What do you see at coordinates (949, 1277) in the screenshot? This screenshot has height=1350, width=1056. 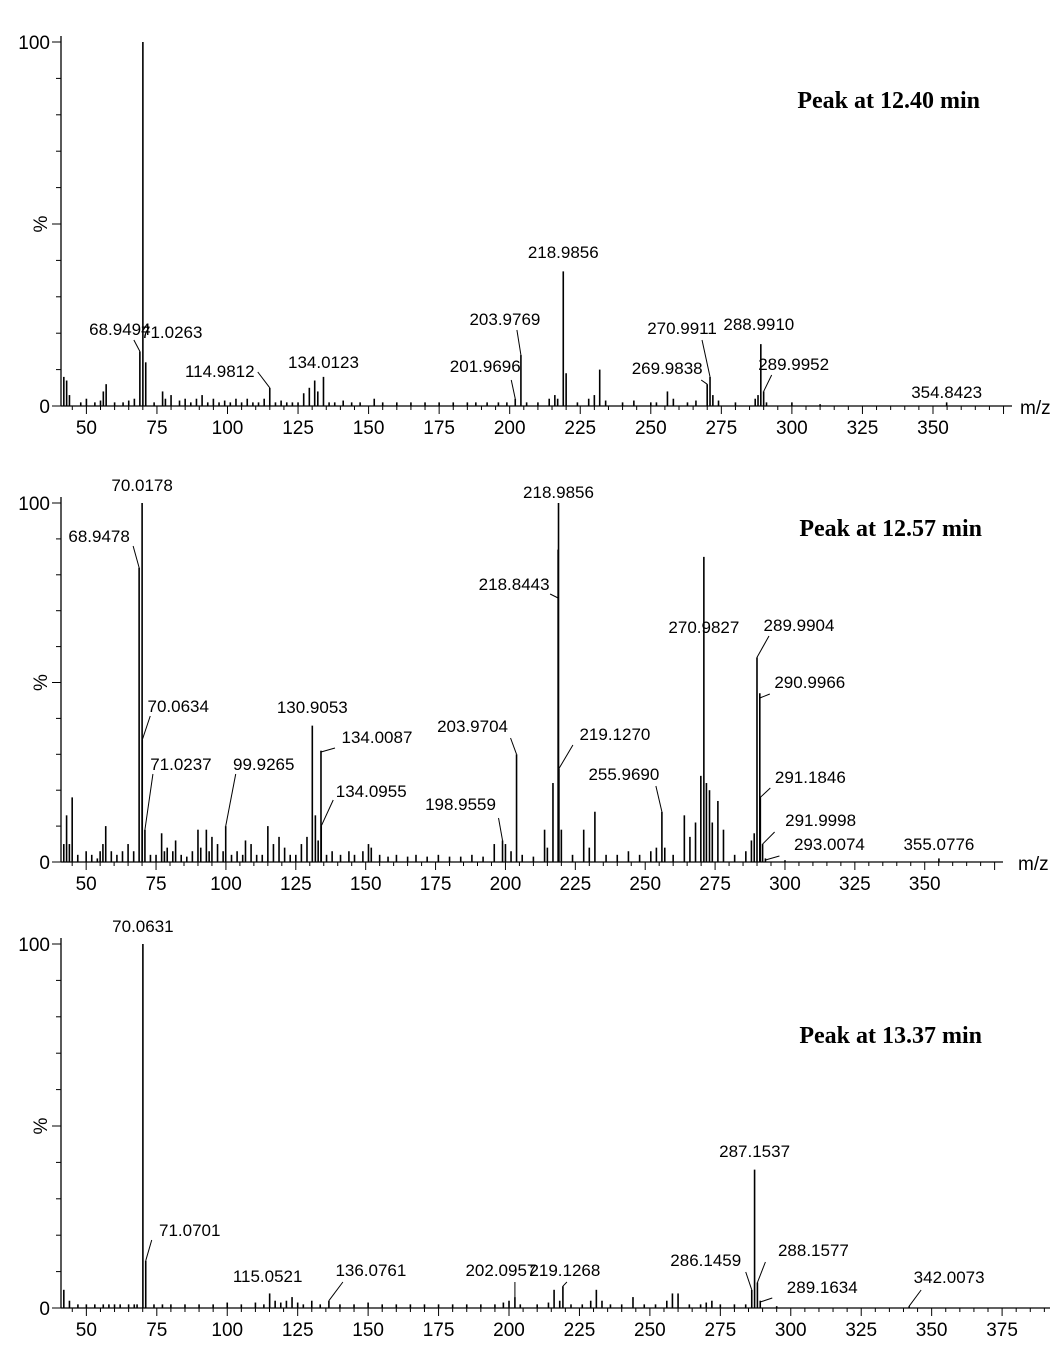 I see `peak-label: 342.0073` at bounding box center [949, 1277].